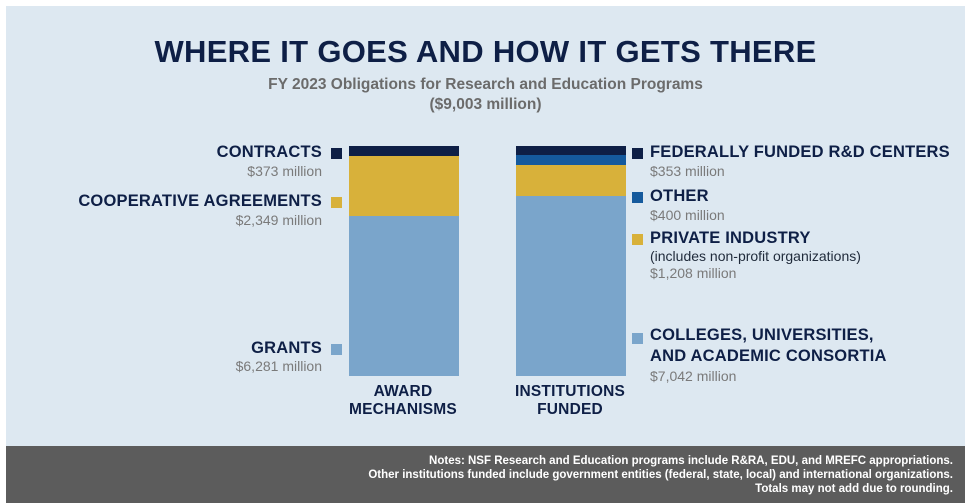 The height and width of the screenshot is (503, 971). Describe the element at coordinates (286, 348) in the screenshot. I see `label-grants: GRANTS` at that location.